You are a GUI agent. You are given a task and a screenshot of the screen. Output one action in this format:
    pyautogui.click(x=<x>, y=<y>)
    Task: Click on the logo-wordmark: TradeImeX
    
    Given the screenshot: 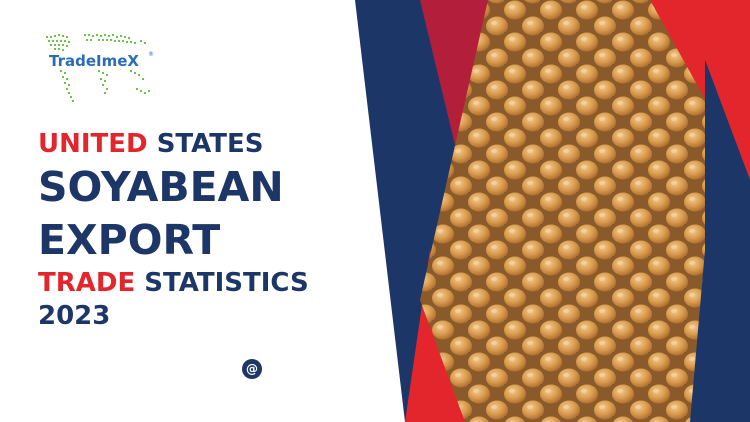 What is the action you would take?
    pyautogui.click(x=94, y=61)
    